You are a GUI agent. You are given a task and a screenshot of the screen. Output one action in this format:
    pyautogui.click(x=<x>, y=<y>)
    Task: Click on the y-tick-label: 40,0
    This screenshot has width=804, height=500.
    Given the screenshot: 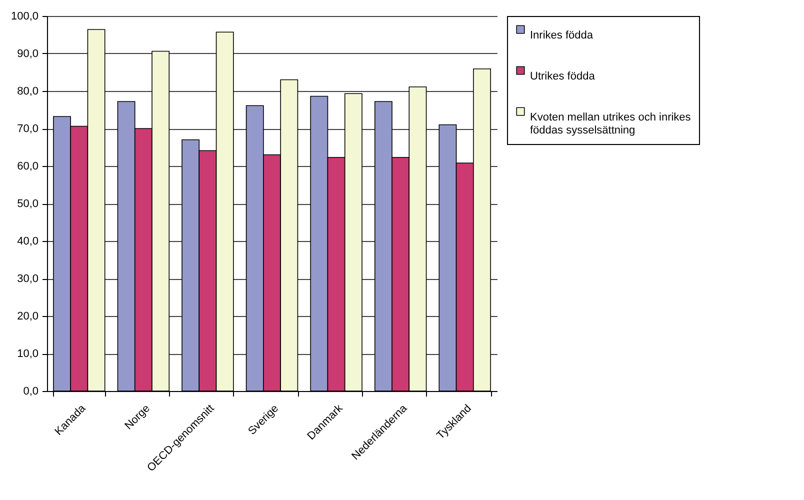 What is the action you would take?
    pyautogui.click(x=27, y=242)
    